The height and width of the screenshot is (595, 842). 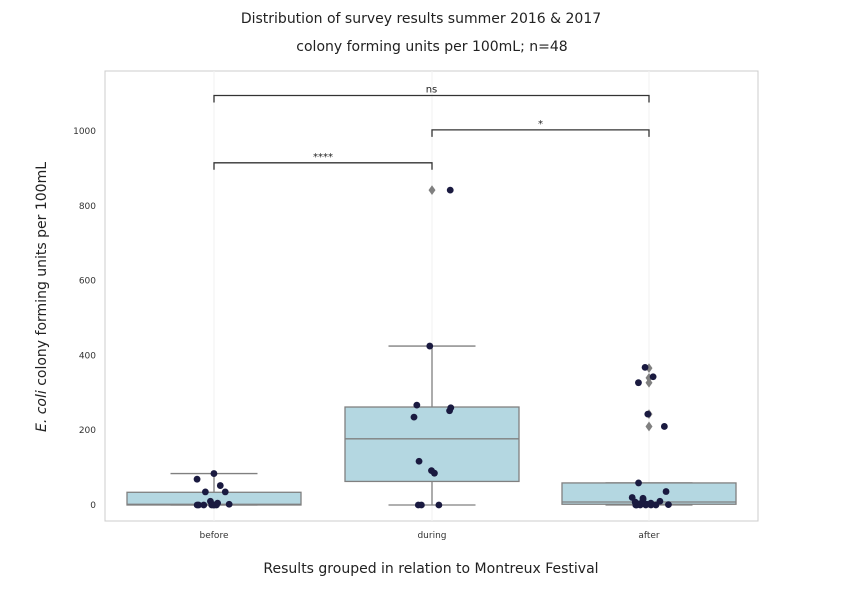 What do you see at coordinates (42, 411) in the screenshot?
I see `y-axis-label-italic: E. coli` at bounding box center [42, 411].